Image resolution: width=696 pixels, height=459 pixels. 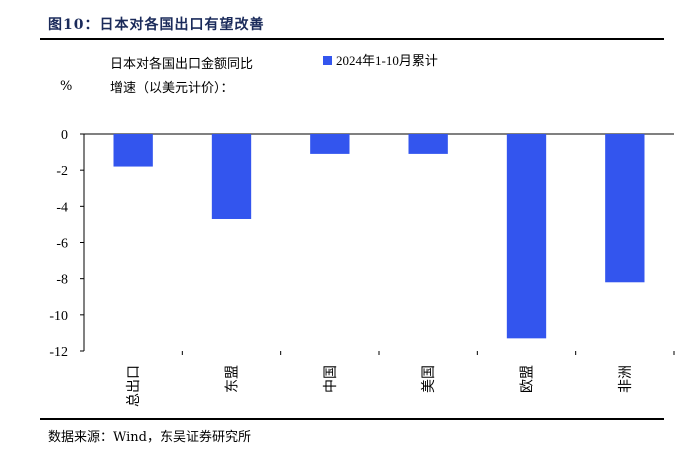 What do you see at coordinates (58, 316) in the screenshot?
I see `y-tick-label: -10` at bounding box center [58, 316].